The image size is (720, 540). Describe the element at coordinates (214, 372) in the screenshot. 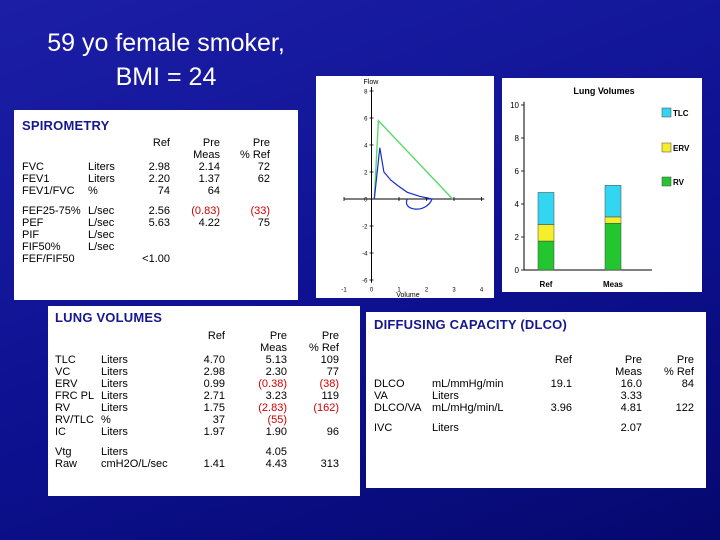

I see `lung_volumes-ref-value: 2.98` at that location.